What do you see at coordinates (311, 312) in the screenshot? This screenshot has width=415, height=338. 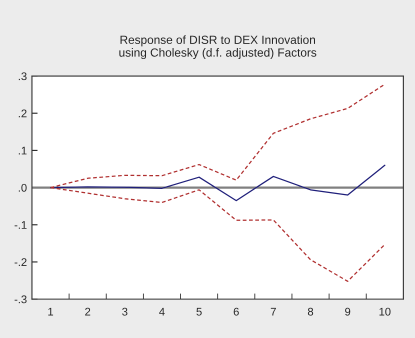 I see `x-tick-label: 8` at bounding box center [311, 312].